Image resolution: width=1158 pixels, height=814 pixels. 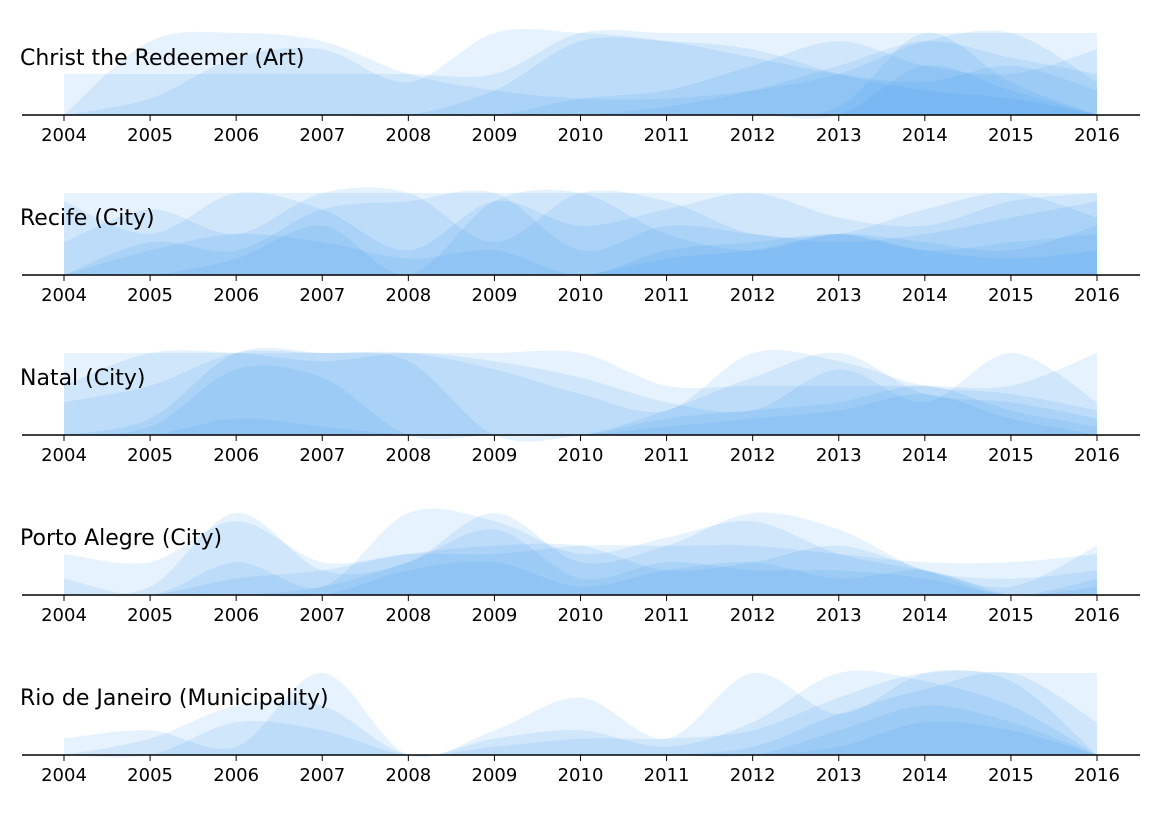 What do you see at coordinates (162, 58) in the screenshot?
I see `panel-title: Christ the Redeemer (Art)` at bounding box center [162, 58].